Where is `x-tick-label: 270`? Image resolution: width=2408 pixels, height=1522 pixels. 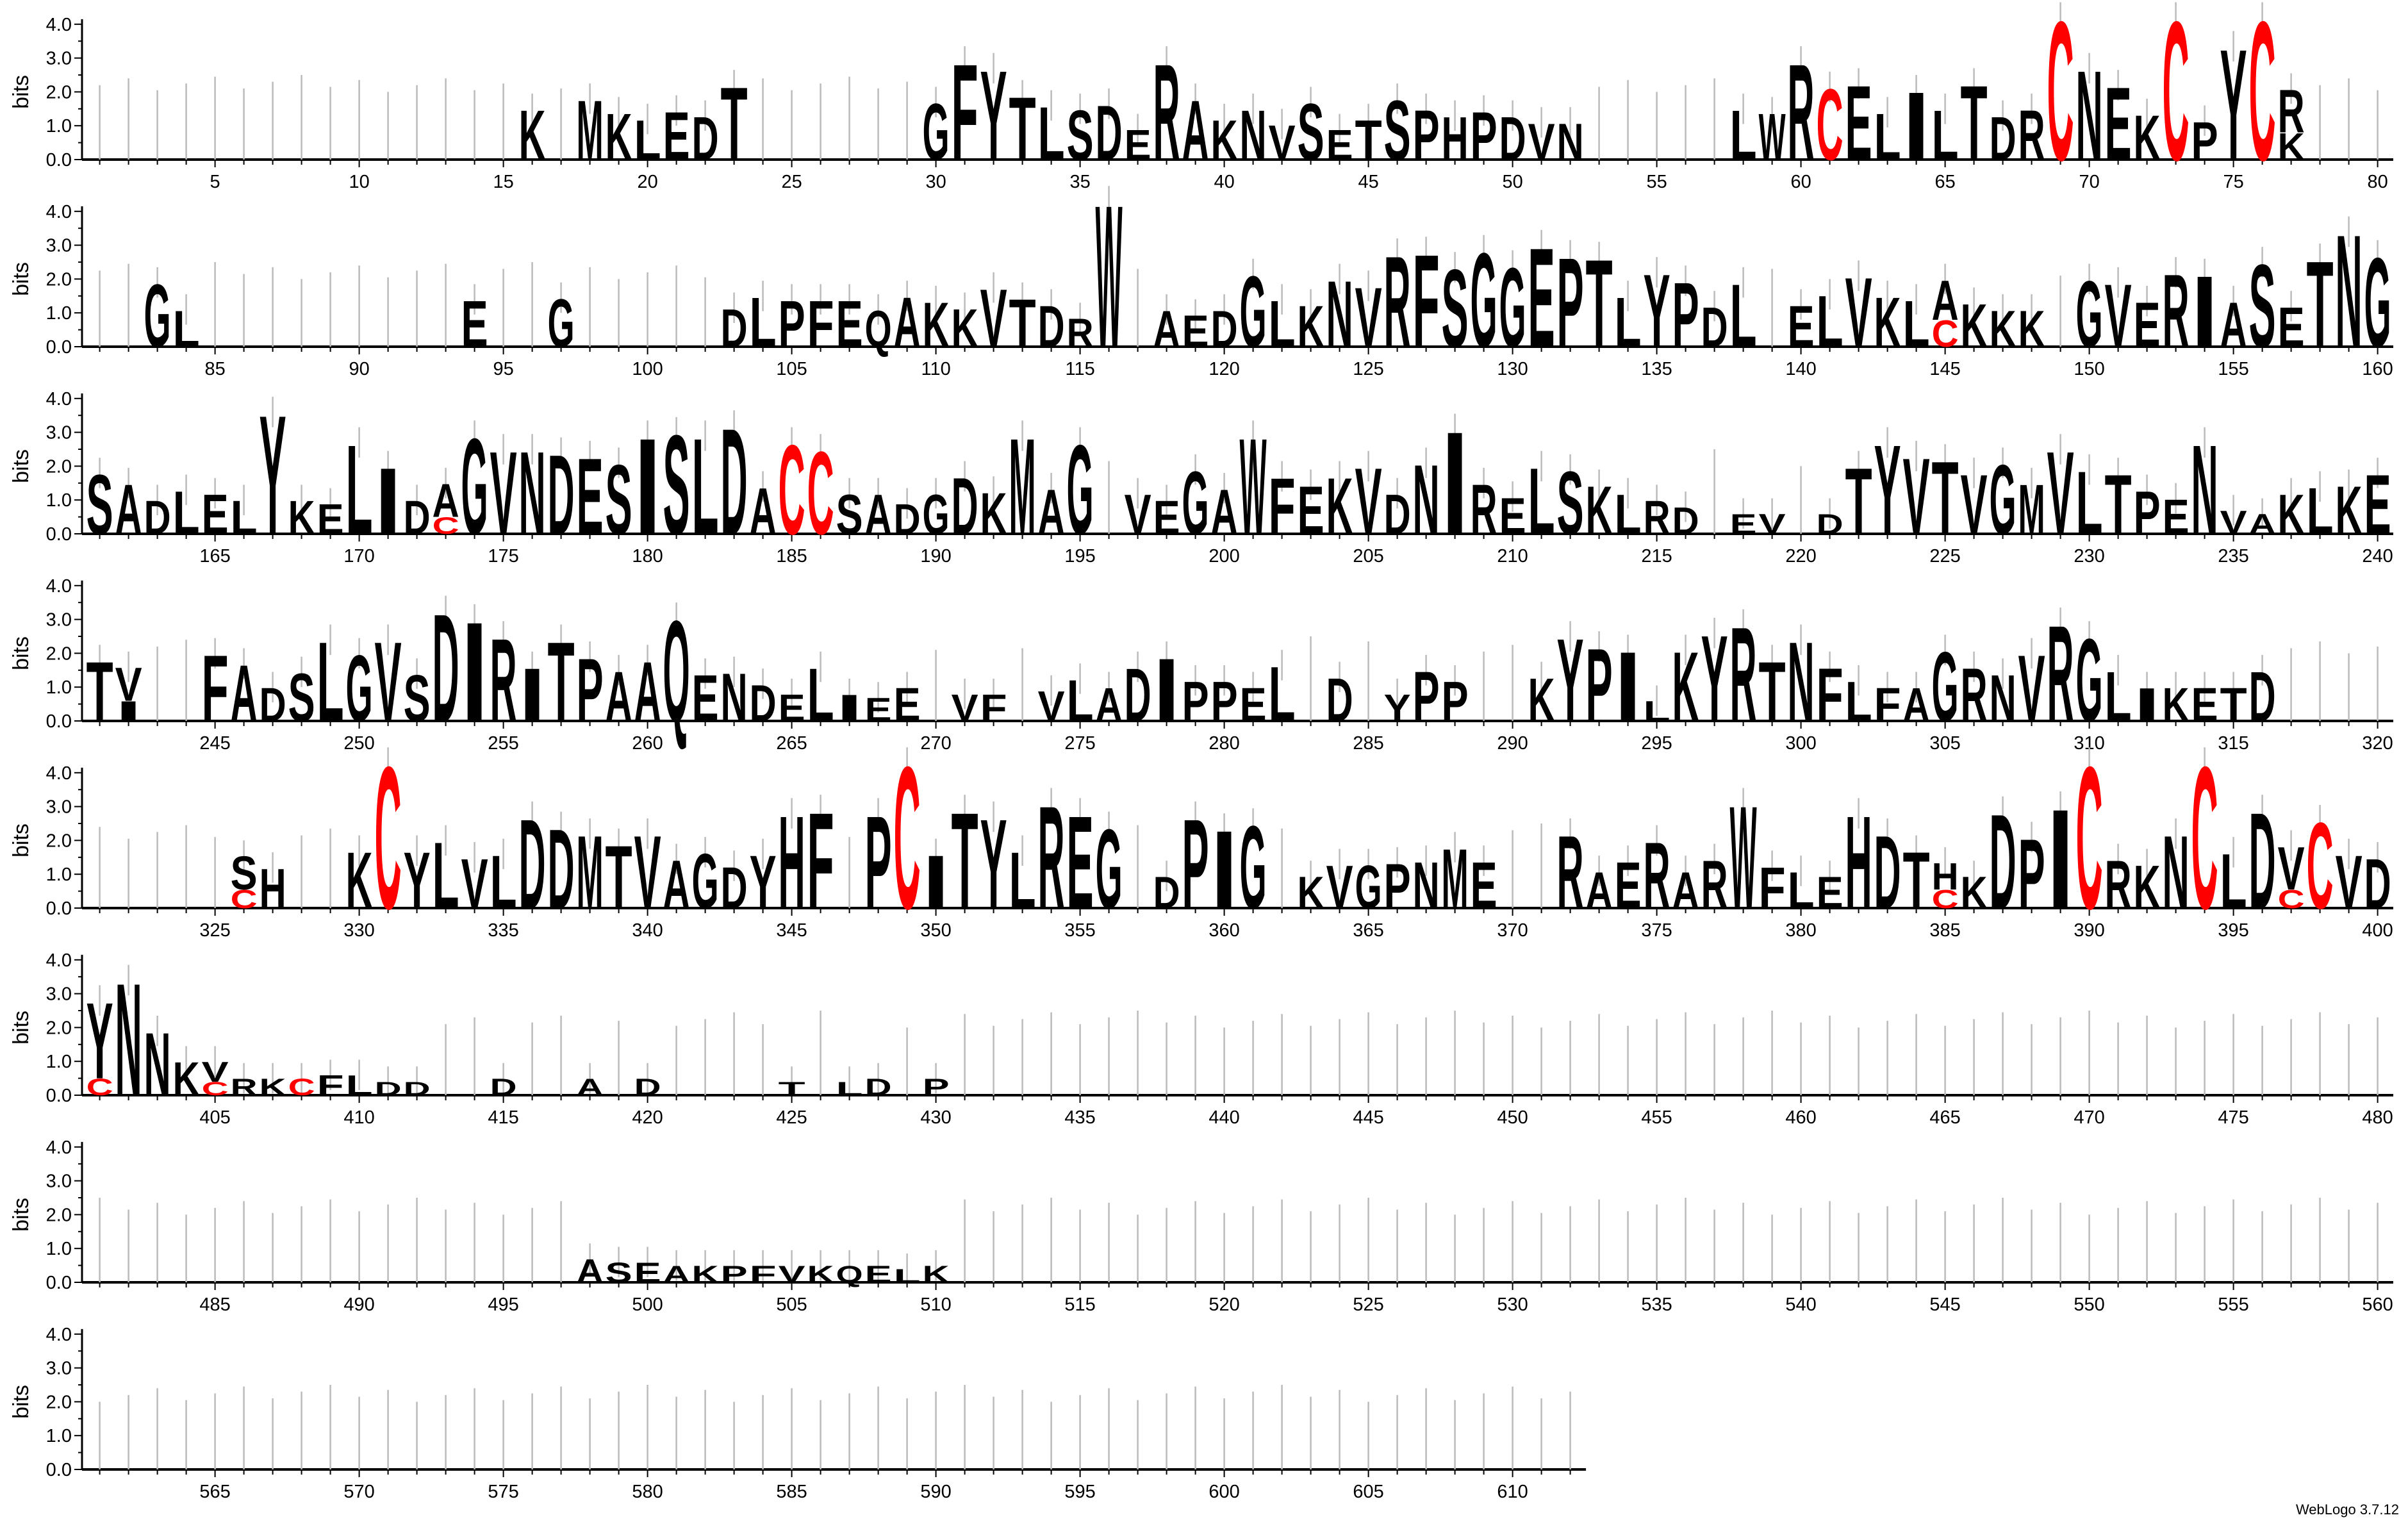 x-tick-label: 270 is located at coordinates (935, 743).